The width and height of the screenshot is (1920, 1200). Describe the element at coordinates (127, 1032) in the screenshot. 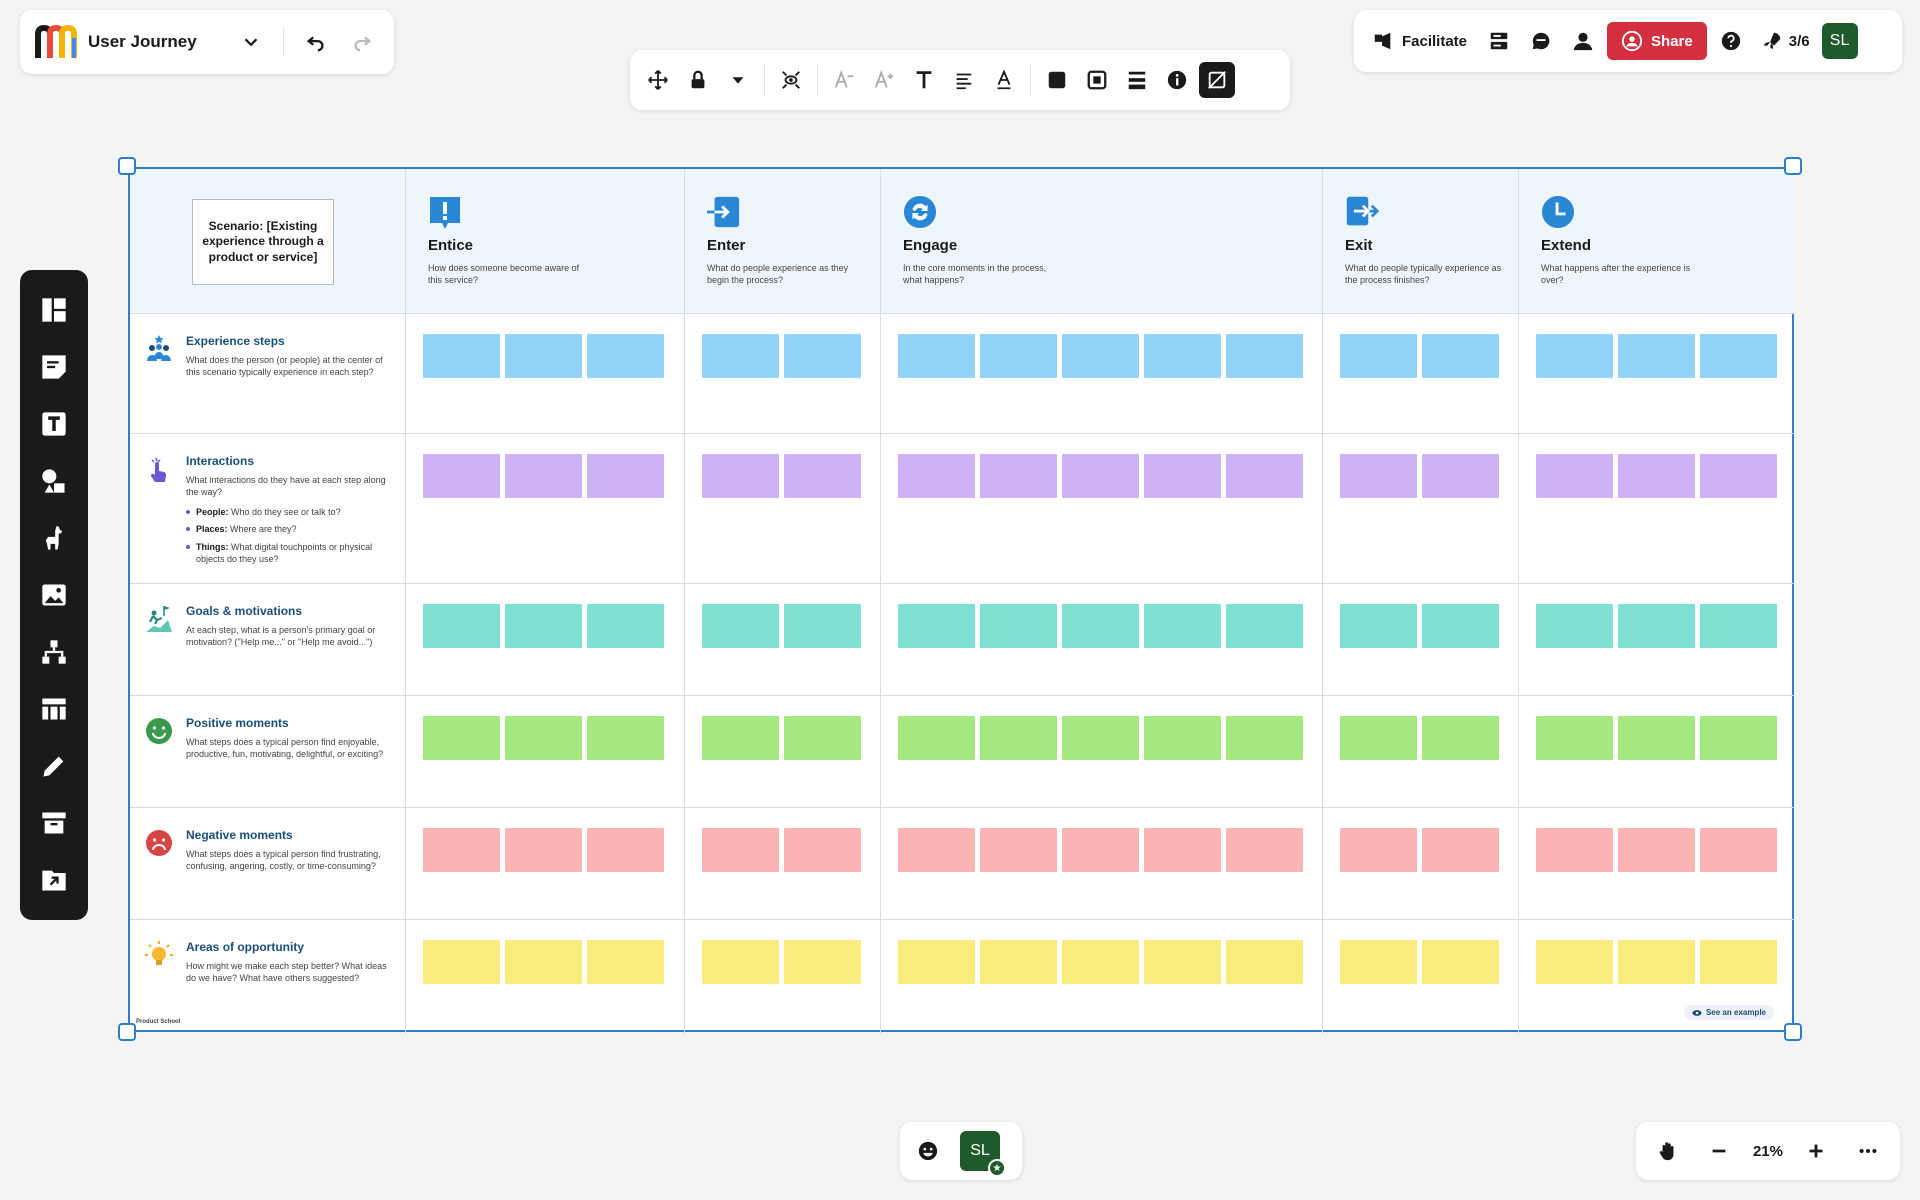

I see `resize-handle-bl` at that location.